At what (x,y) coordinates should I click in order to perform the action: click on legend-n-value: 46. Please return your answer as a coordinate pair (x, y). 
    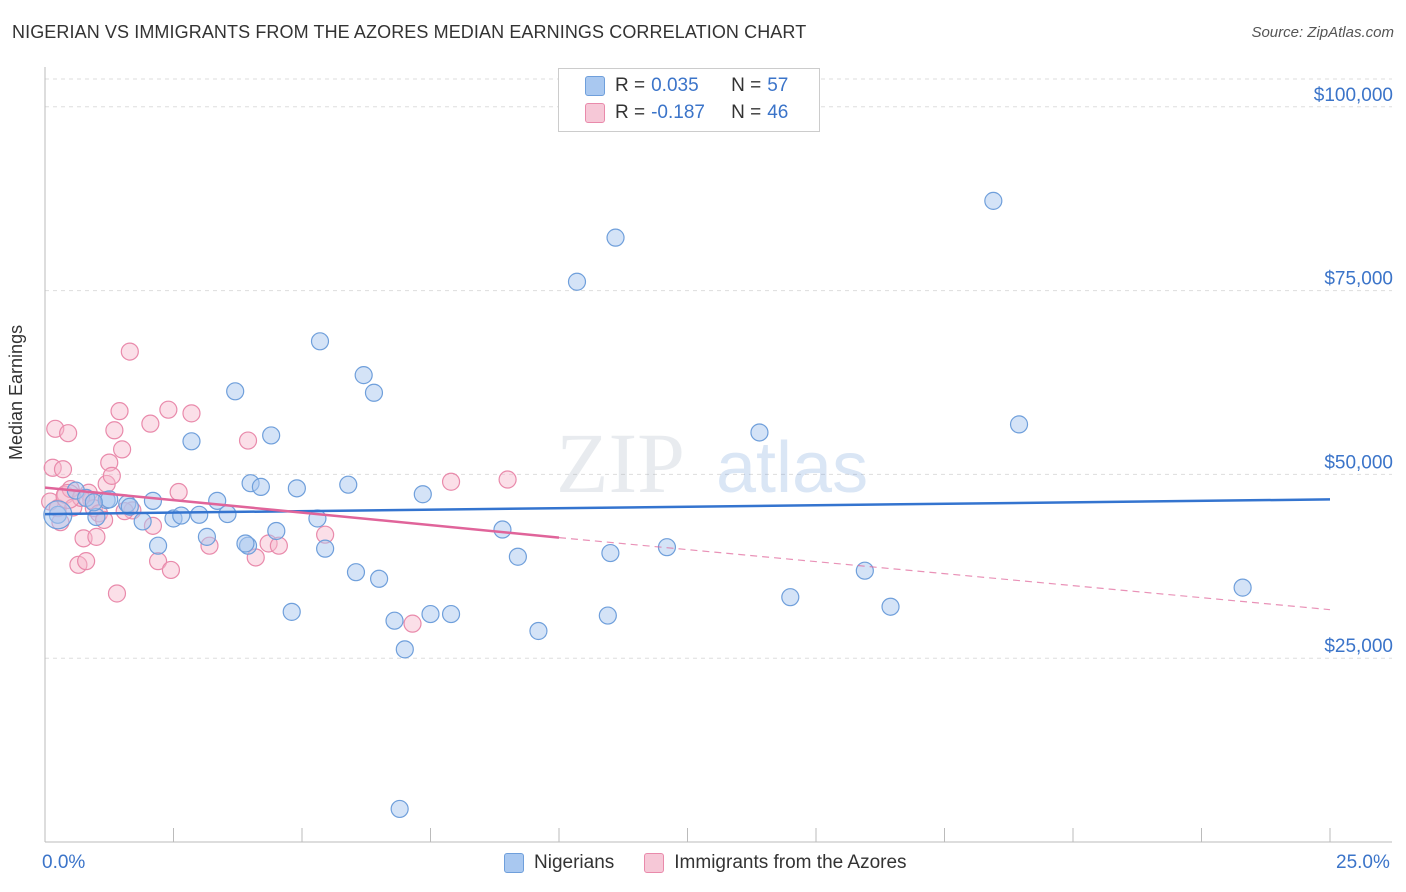
    Looking at the image, I should click on (778, 112).